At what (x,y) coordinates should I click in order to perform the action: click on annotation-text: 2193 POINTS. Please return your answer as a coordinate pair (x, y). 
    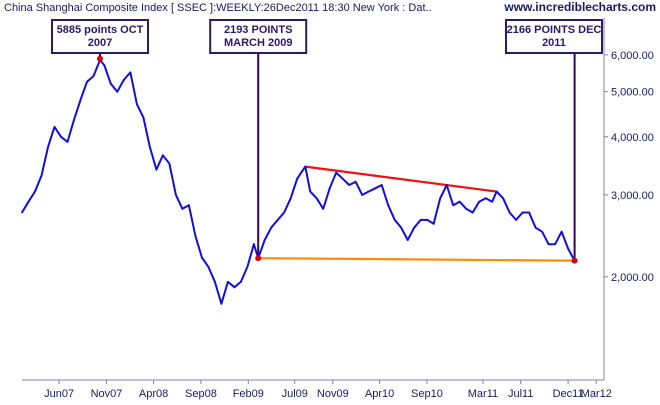
    Looking at the image, I should click on (258, 30).